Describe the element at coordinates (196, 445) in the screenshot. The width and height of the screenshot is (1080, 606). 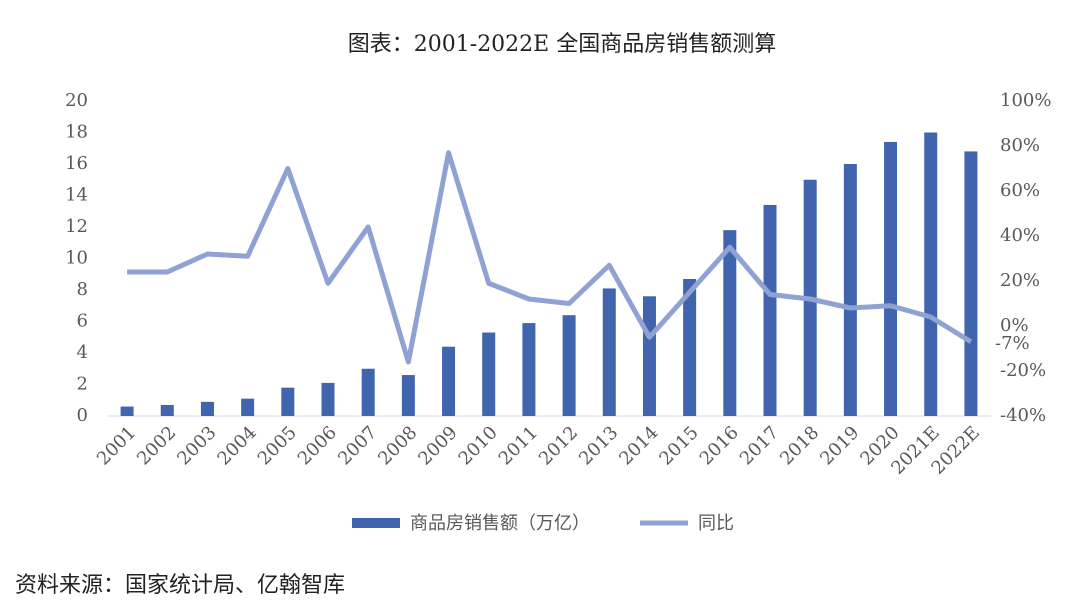
I see `x-tick-label: 2003` at that location.